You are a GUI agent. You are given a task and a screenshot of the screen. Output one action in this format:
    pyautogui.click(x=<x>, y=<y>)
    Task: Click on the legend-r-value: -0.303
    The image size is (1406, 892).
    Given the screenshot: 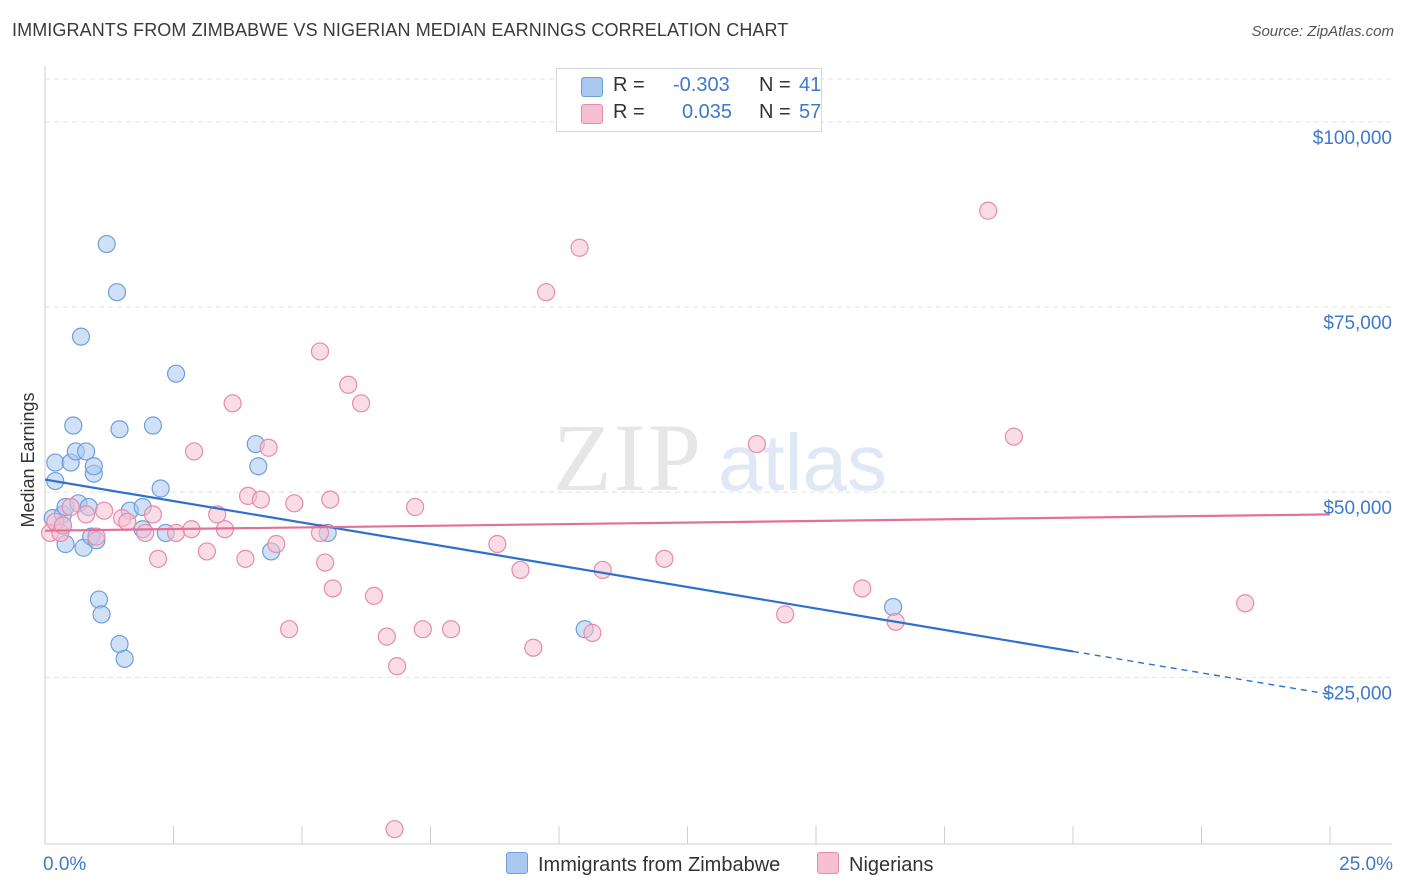 What is the action you would take?
    pyautogui.click(x=701, y=85)
    